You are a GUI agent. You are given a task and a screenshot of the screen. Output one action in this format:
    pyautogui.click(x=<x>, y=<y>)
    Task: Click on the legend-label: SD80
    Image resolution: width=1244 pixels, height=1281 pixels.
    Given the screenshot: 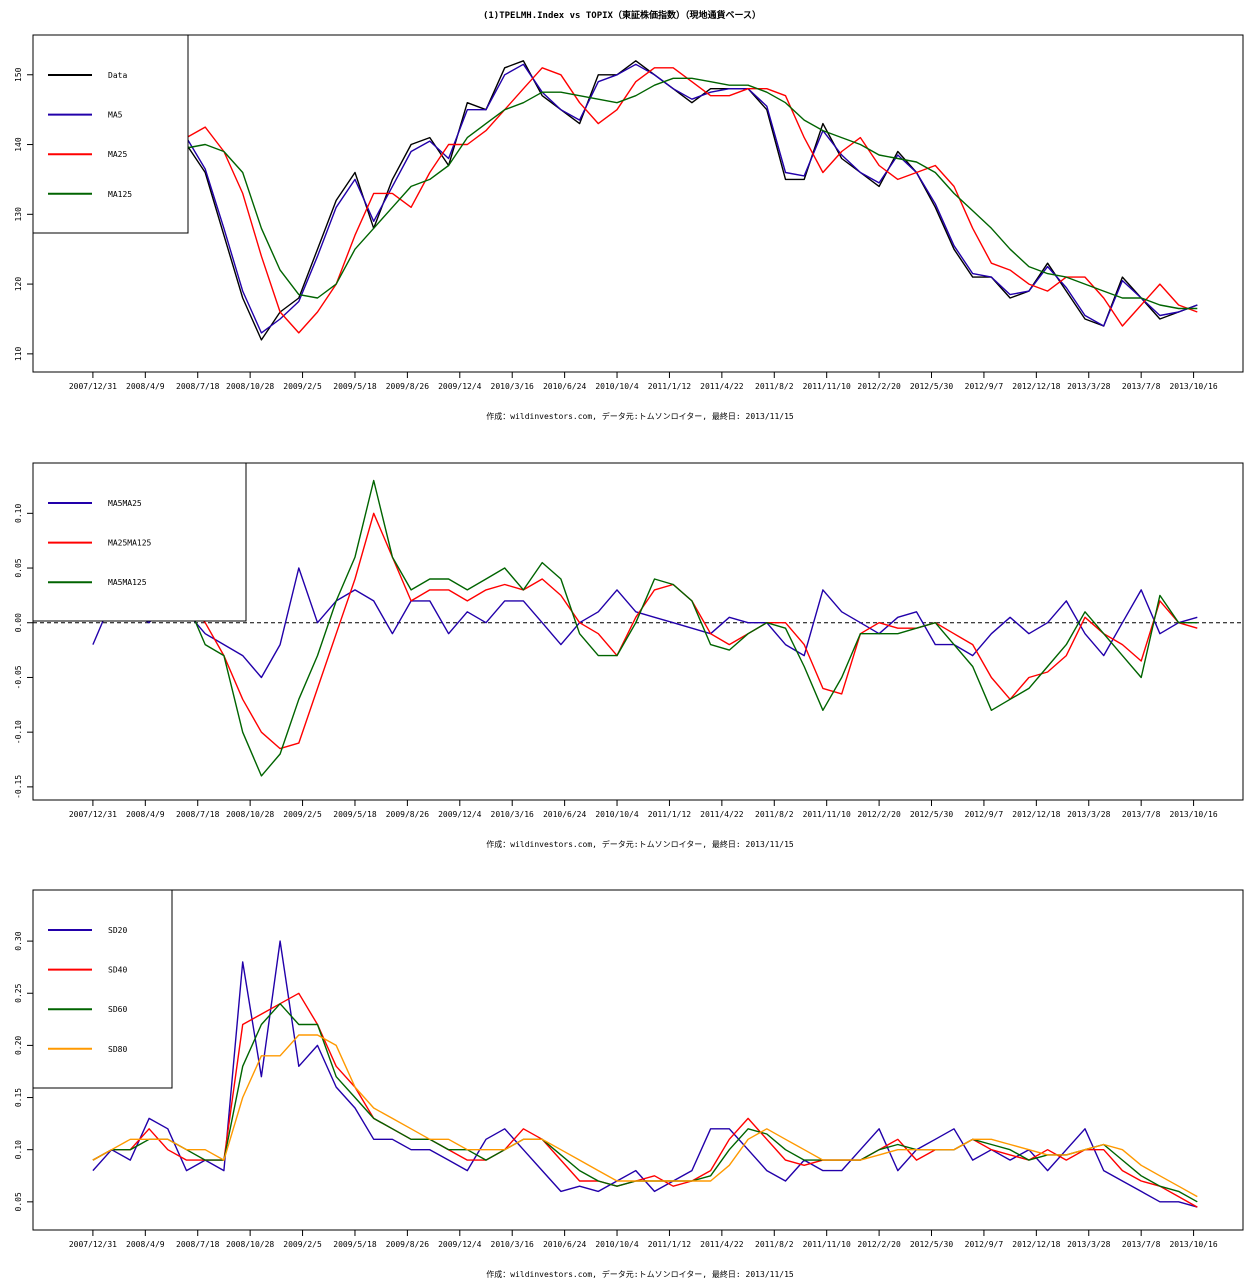 What is the action you would take?
    pyautogui.click(x=117, y=1049)
    